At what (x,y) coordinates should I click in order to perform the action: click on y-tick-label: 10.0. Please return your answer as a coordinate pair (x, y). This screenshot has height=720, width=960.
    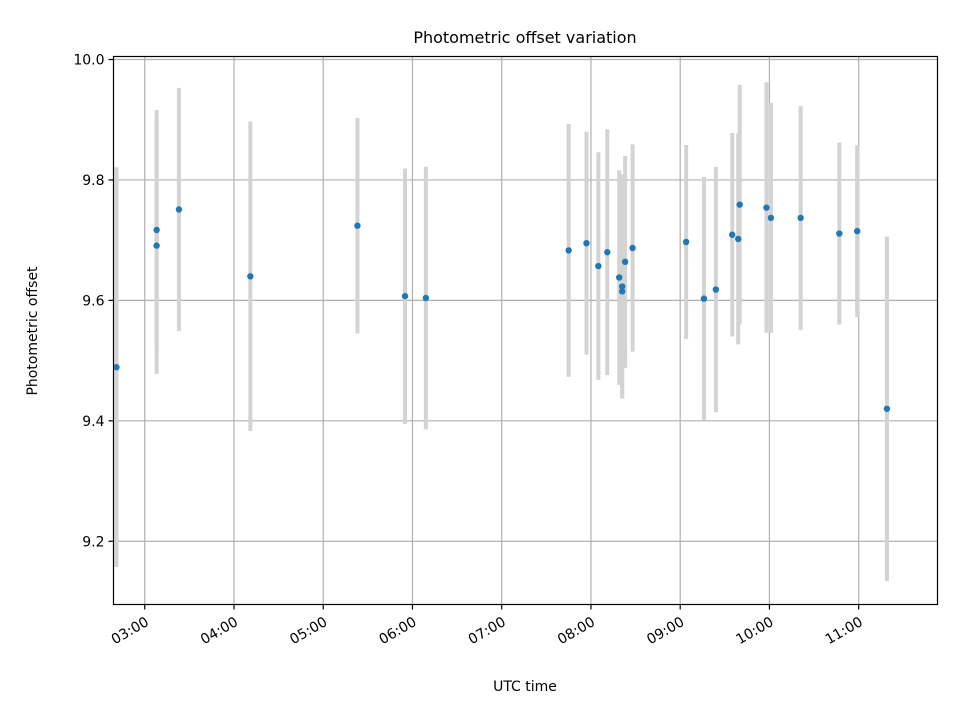
    Looking at the image, I should click on (88, 61).